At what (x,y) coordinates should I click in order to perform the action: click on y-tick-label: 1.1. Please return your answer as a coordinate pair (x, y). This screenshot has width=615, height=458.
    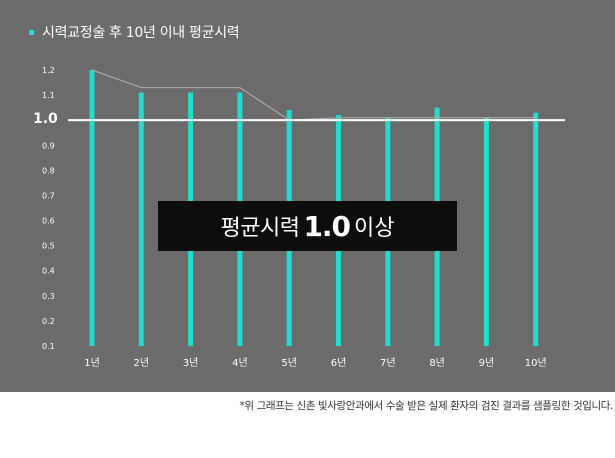
    Looking at the image, I should click on (48, 95).